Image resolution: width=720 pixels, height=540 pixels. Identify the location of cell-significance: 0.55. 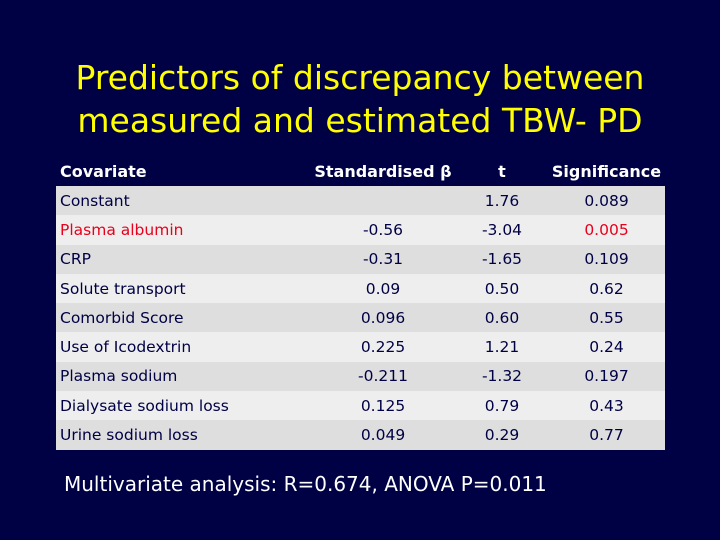
(606, 318).